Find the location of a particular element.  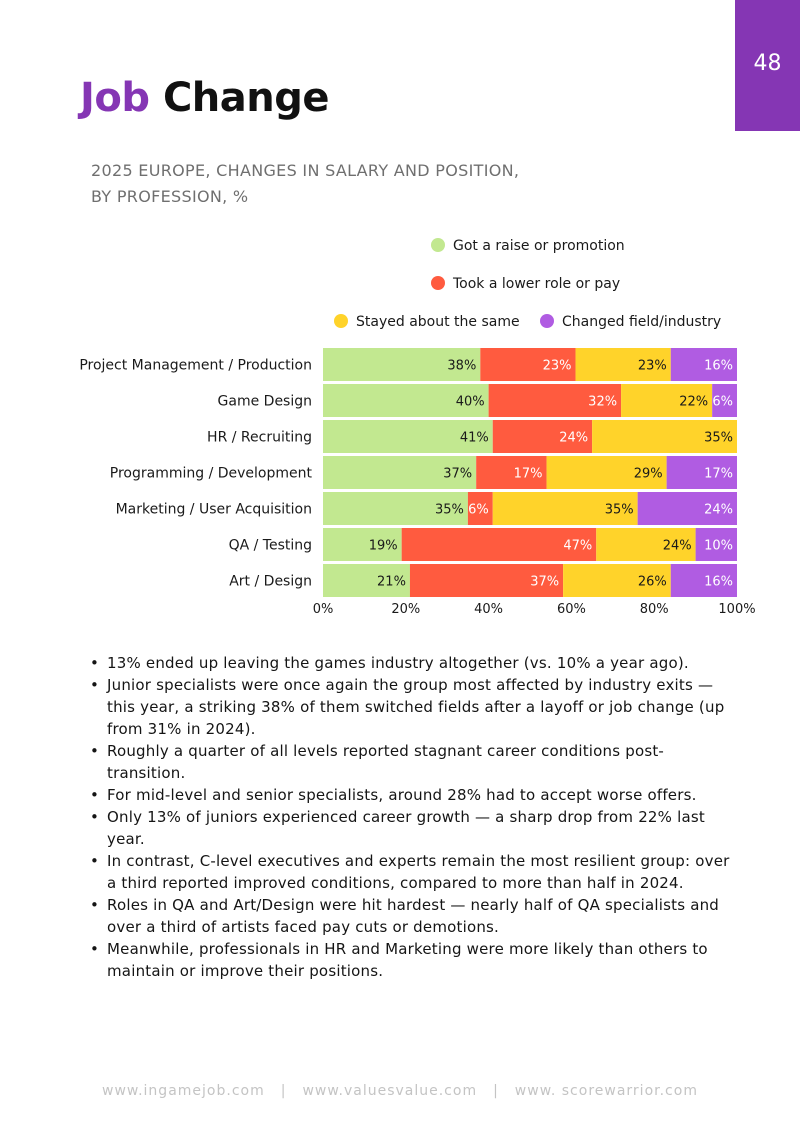

legend-label-3: Changed field/industry is located at coordinates (641, 322).